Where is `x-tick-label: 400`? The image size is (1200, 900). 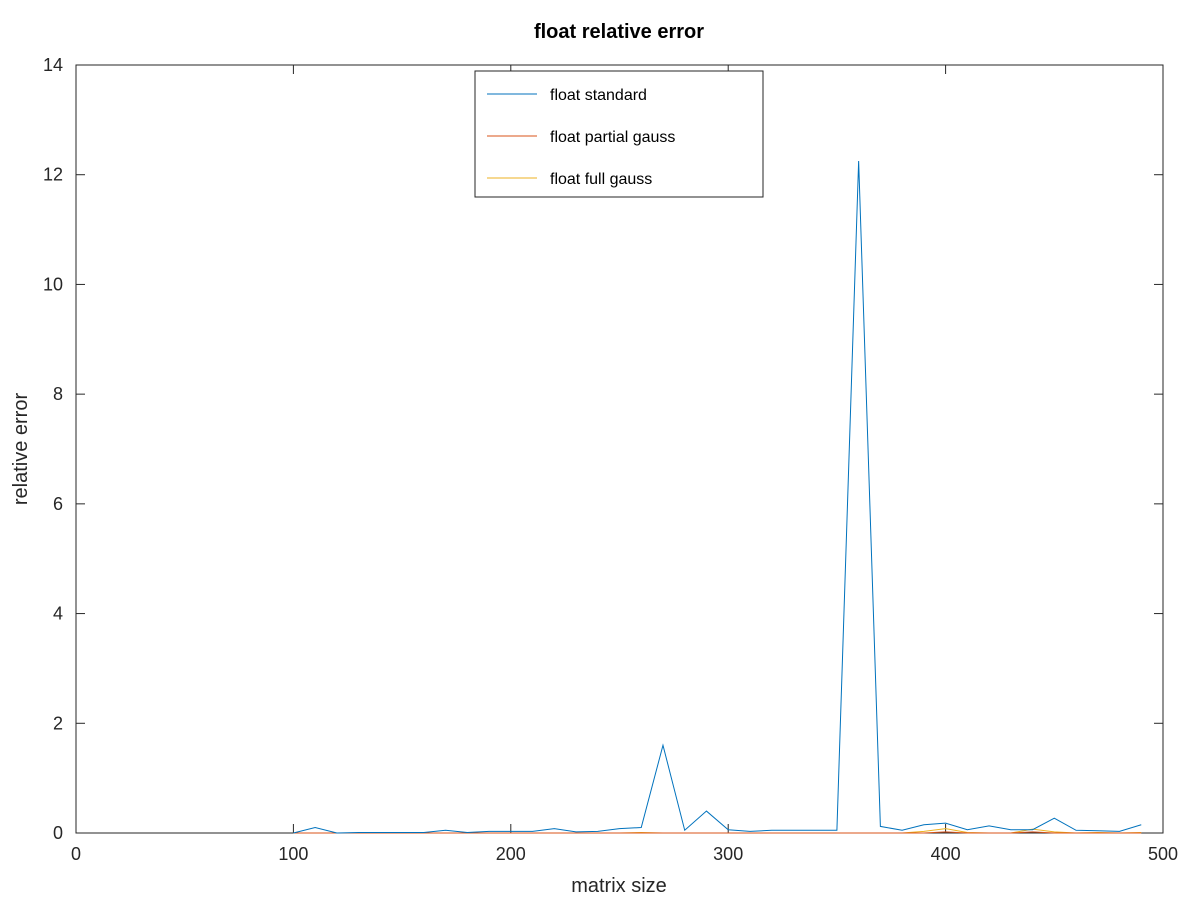
x-tick-label: 400 is located at coordinates (946, 854).